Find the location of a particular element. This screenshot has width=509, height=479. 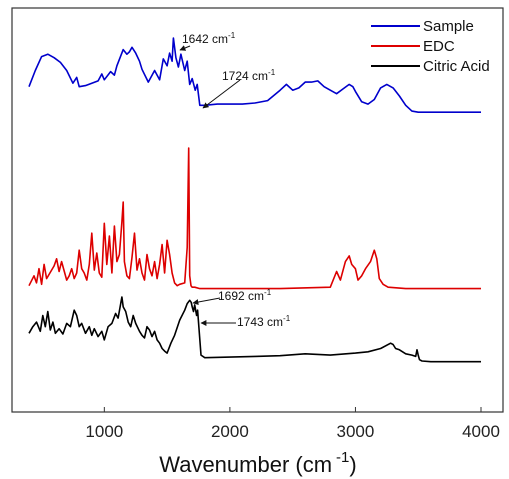

legend-label: EDC is located at coordinates (439, 46).